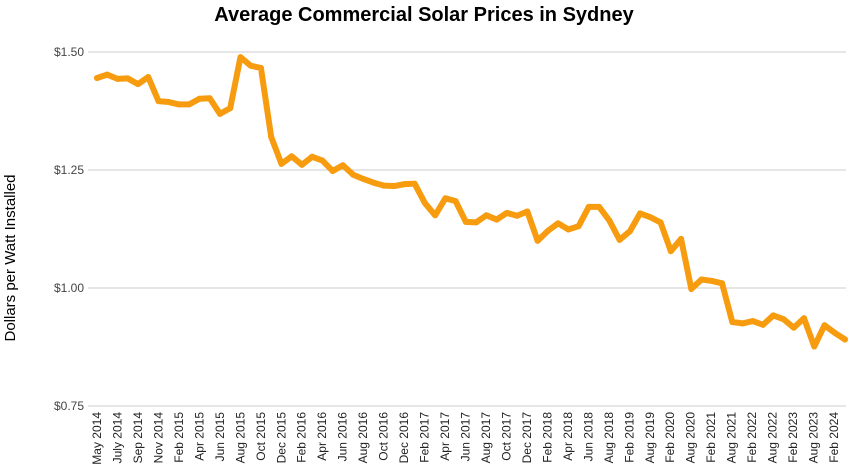  Describe the element at coordinates (322, 436) in the screenshot. I see `x-tick-label: Apr 2016` at that location.